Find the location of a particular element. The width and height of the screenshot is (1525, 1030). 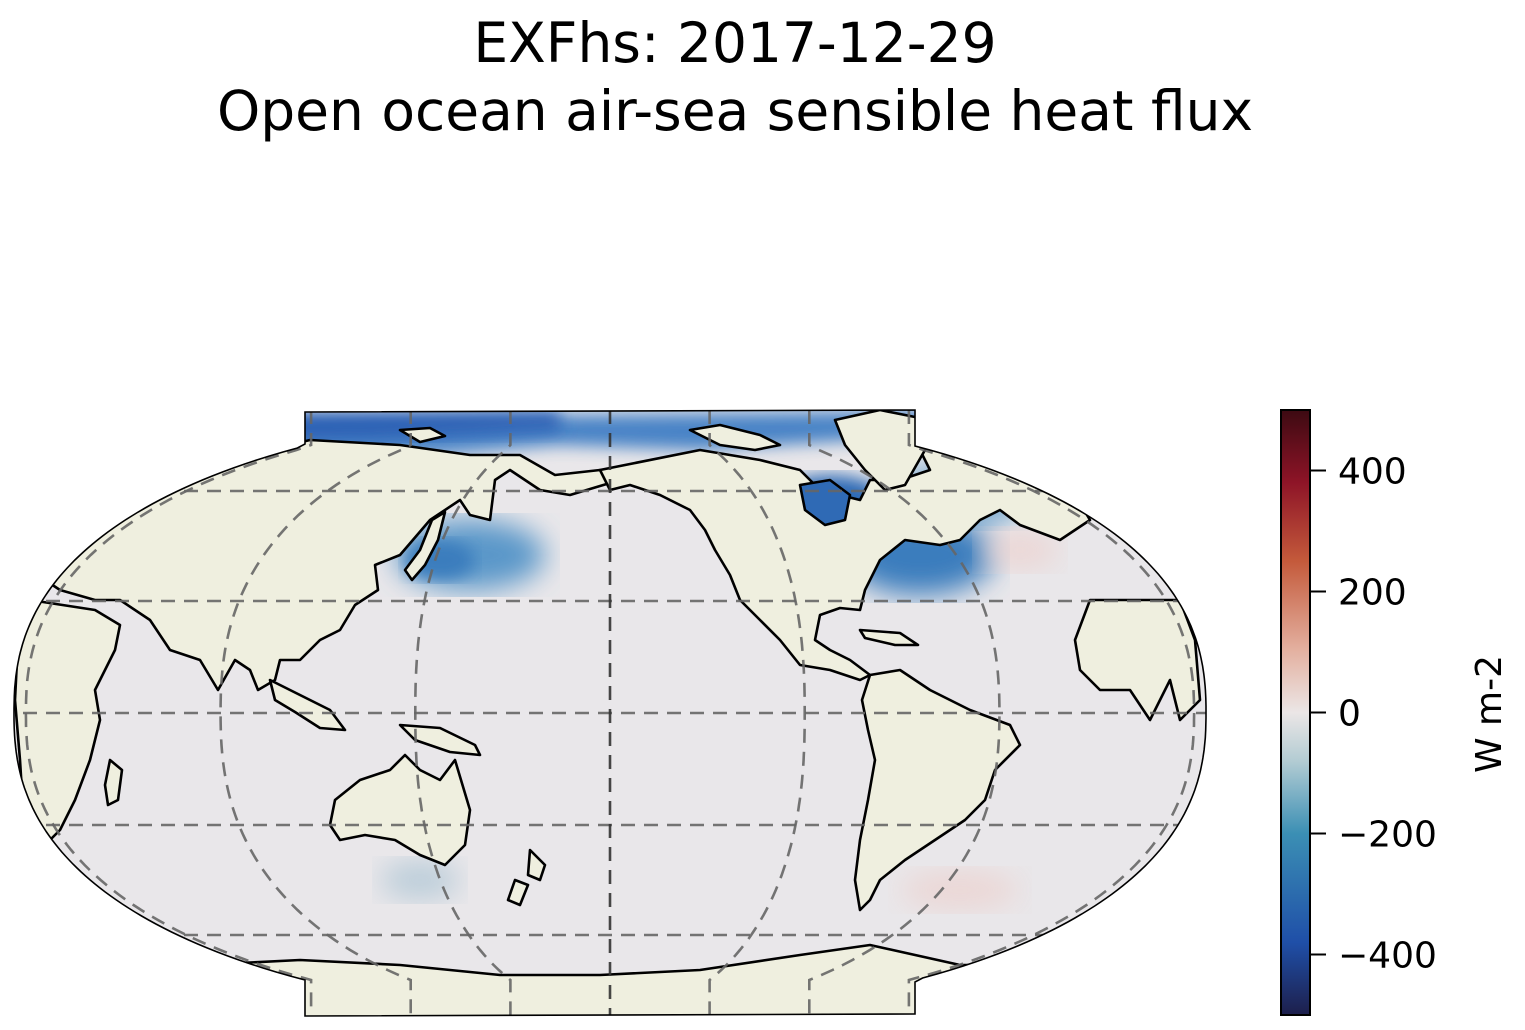

land-africa-west is located at coordinates (68, 725).